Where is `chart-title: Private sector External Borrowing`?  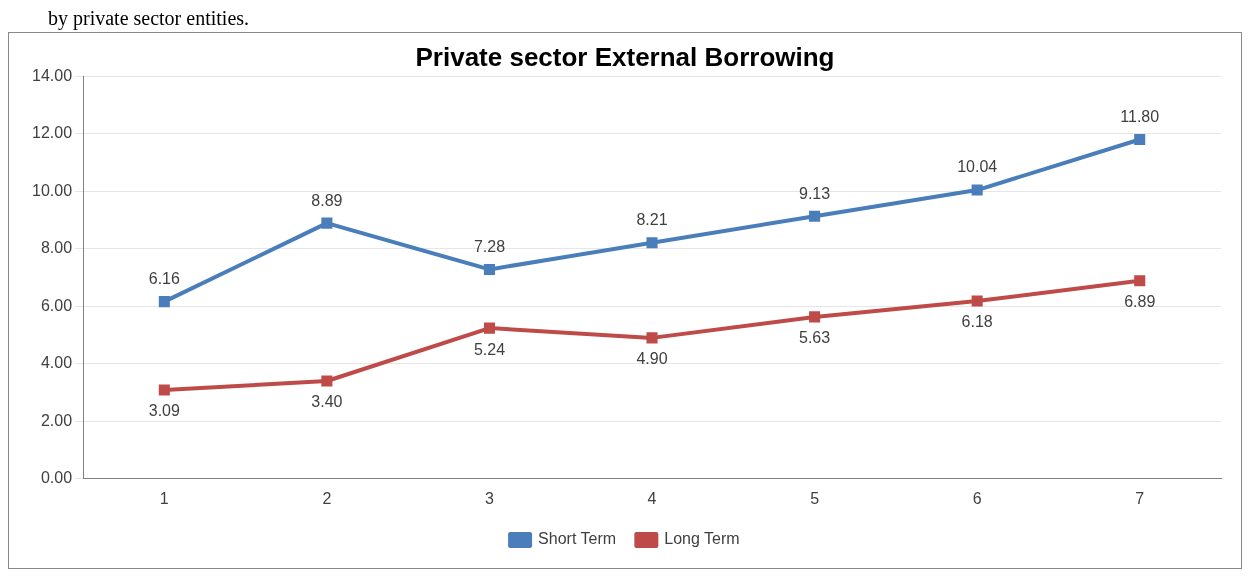
chart-title: Private sector External Borrowing is located at coordinates (625, 56).